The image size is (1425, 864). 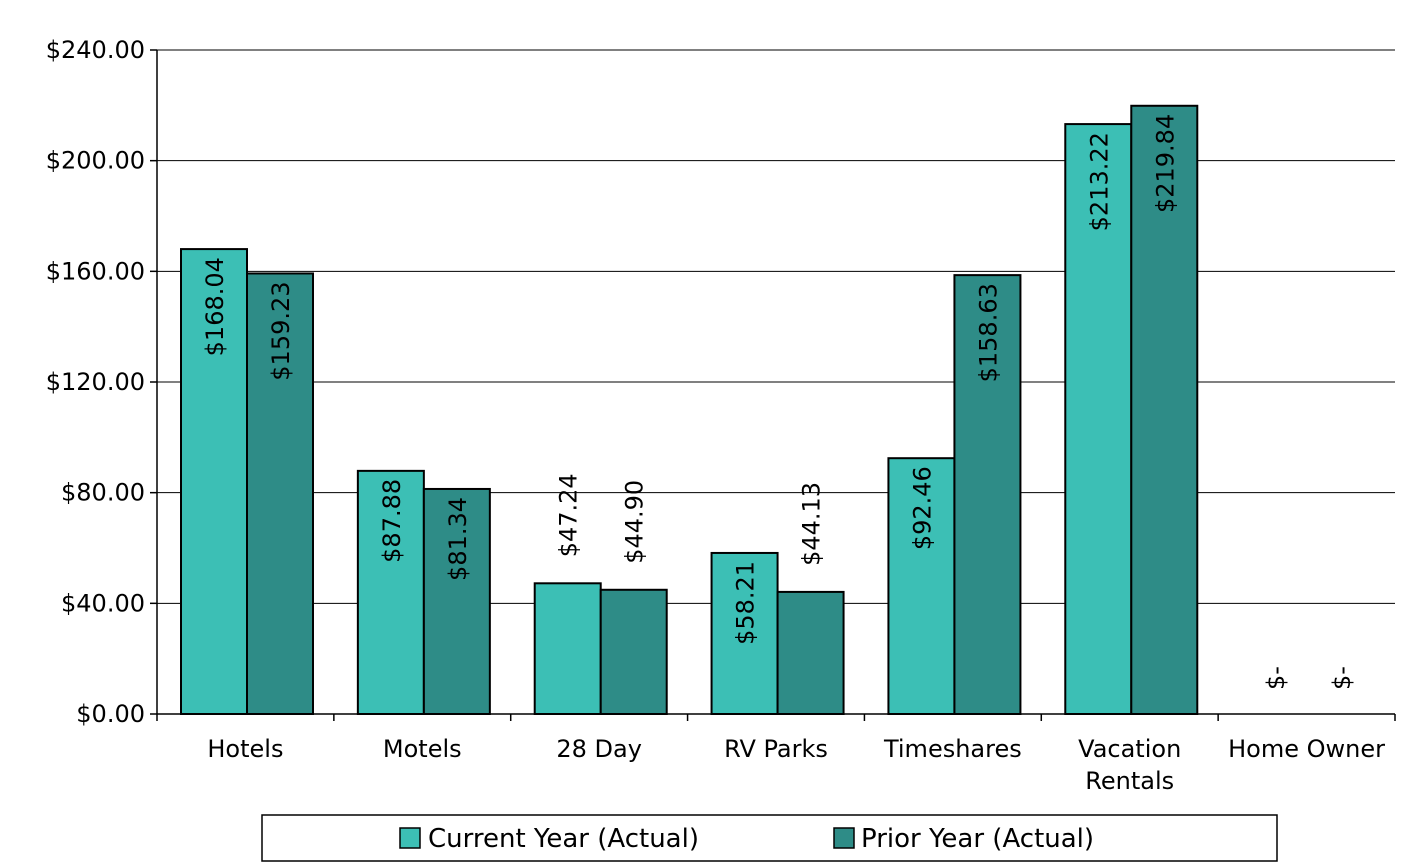 I want to click on data-label-prior-year: $44.13, so click(x=812, y=524).